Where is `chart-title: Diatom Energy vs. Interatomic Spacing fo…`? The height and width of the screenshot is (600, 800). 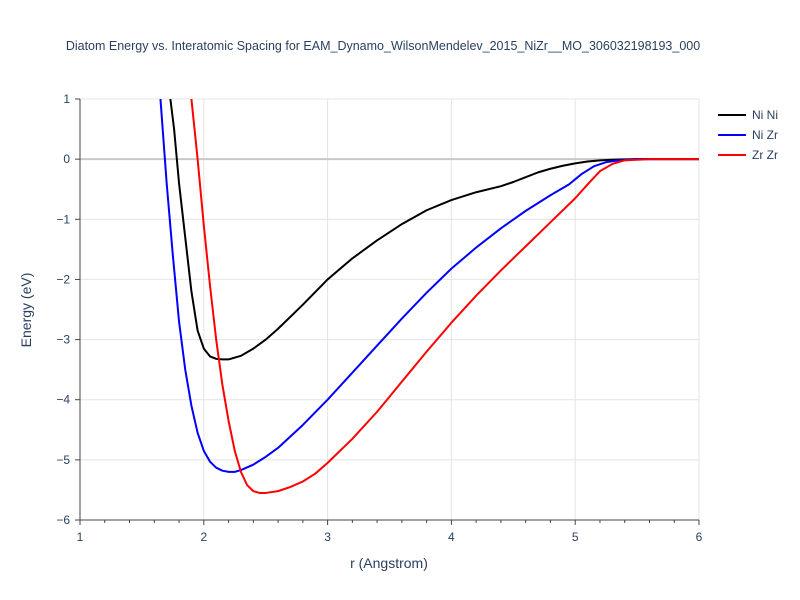
chart-title: Diatom Energy vs. Interatomic Spacing fo… is located at coordinates (383, 46).